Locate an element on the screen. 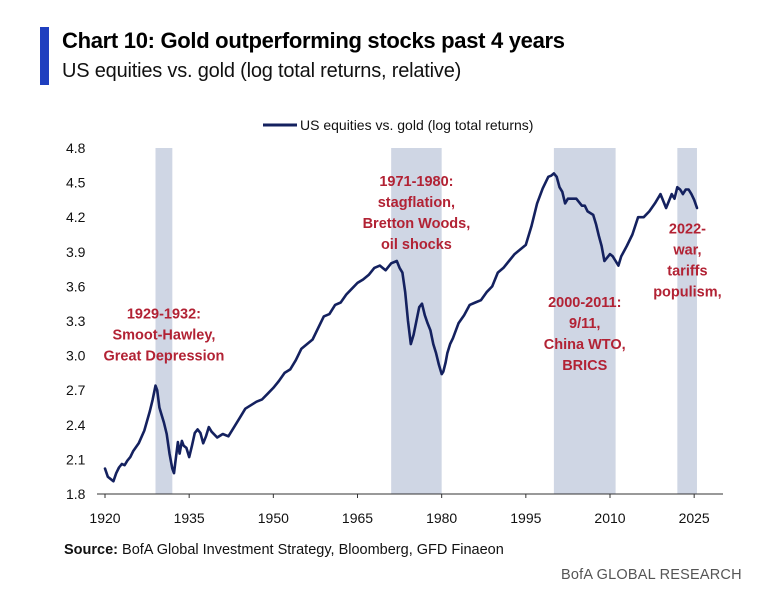 This screenshot has height=598, width=764. y-tick-label: 2.7 is located at coordinates (76, 390).